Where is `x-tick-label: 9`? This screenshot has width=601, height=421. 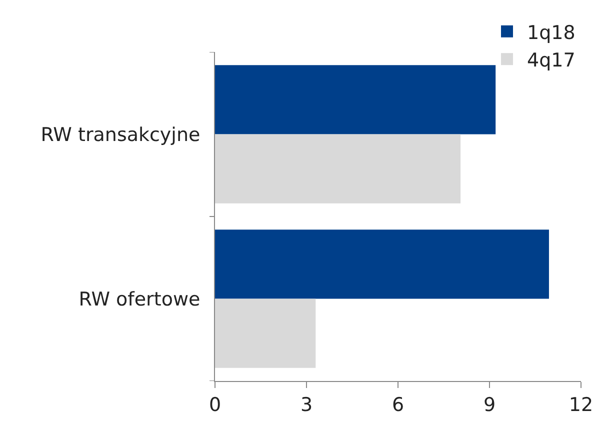
x-tick-label: 9 is located at coordinates (489, 405).